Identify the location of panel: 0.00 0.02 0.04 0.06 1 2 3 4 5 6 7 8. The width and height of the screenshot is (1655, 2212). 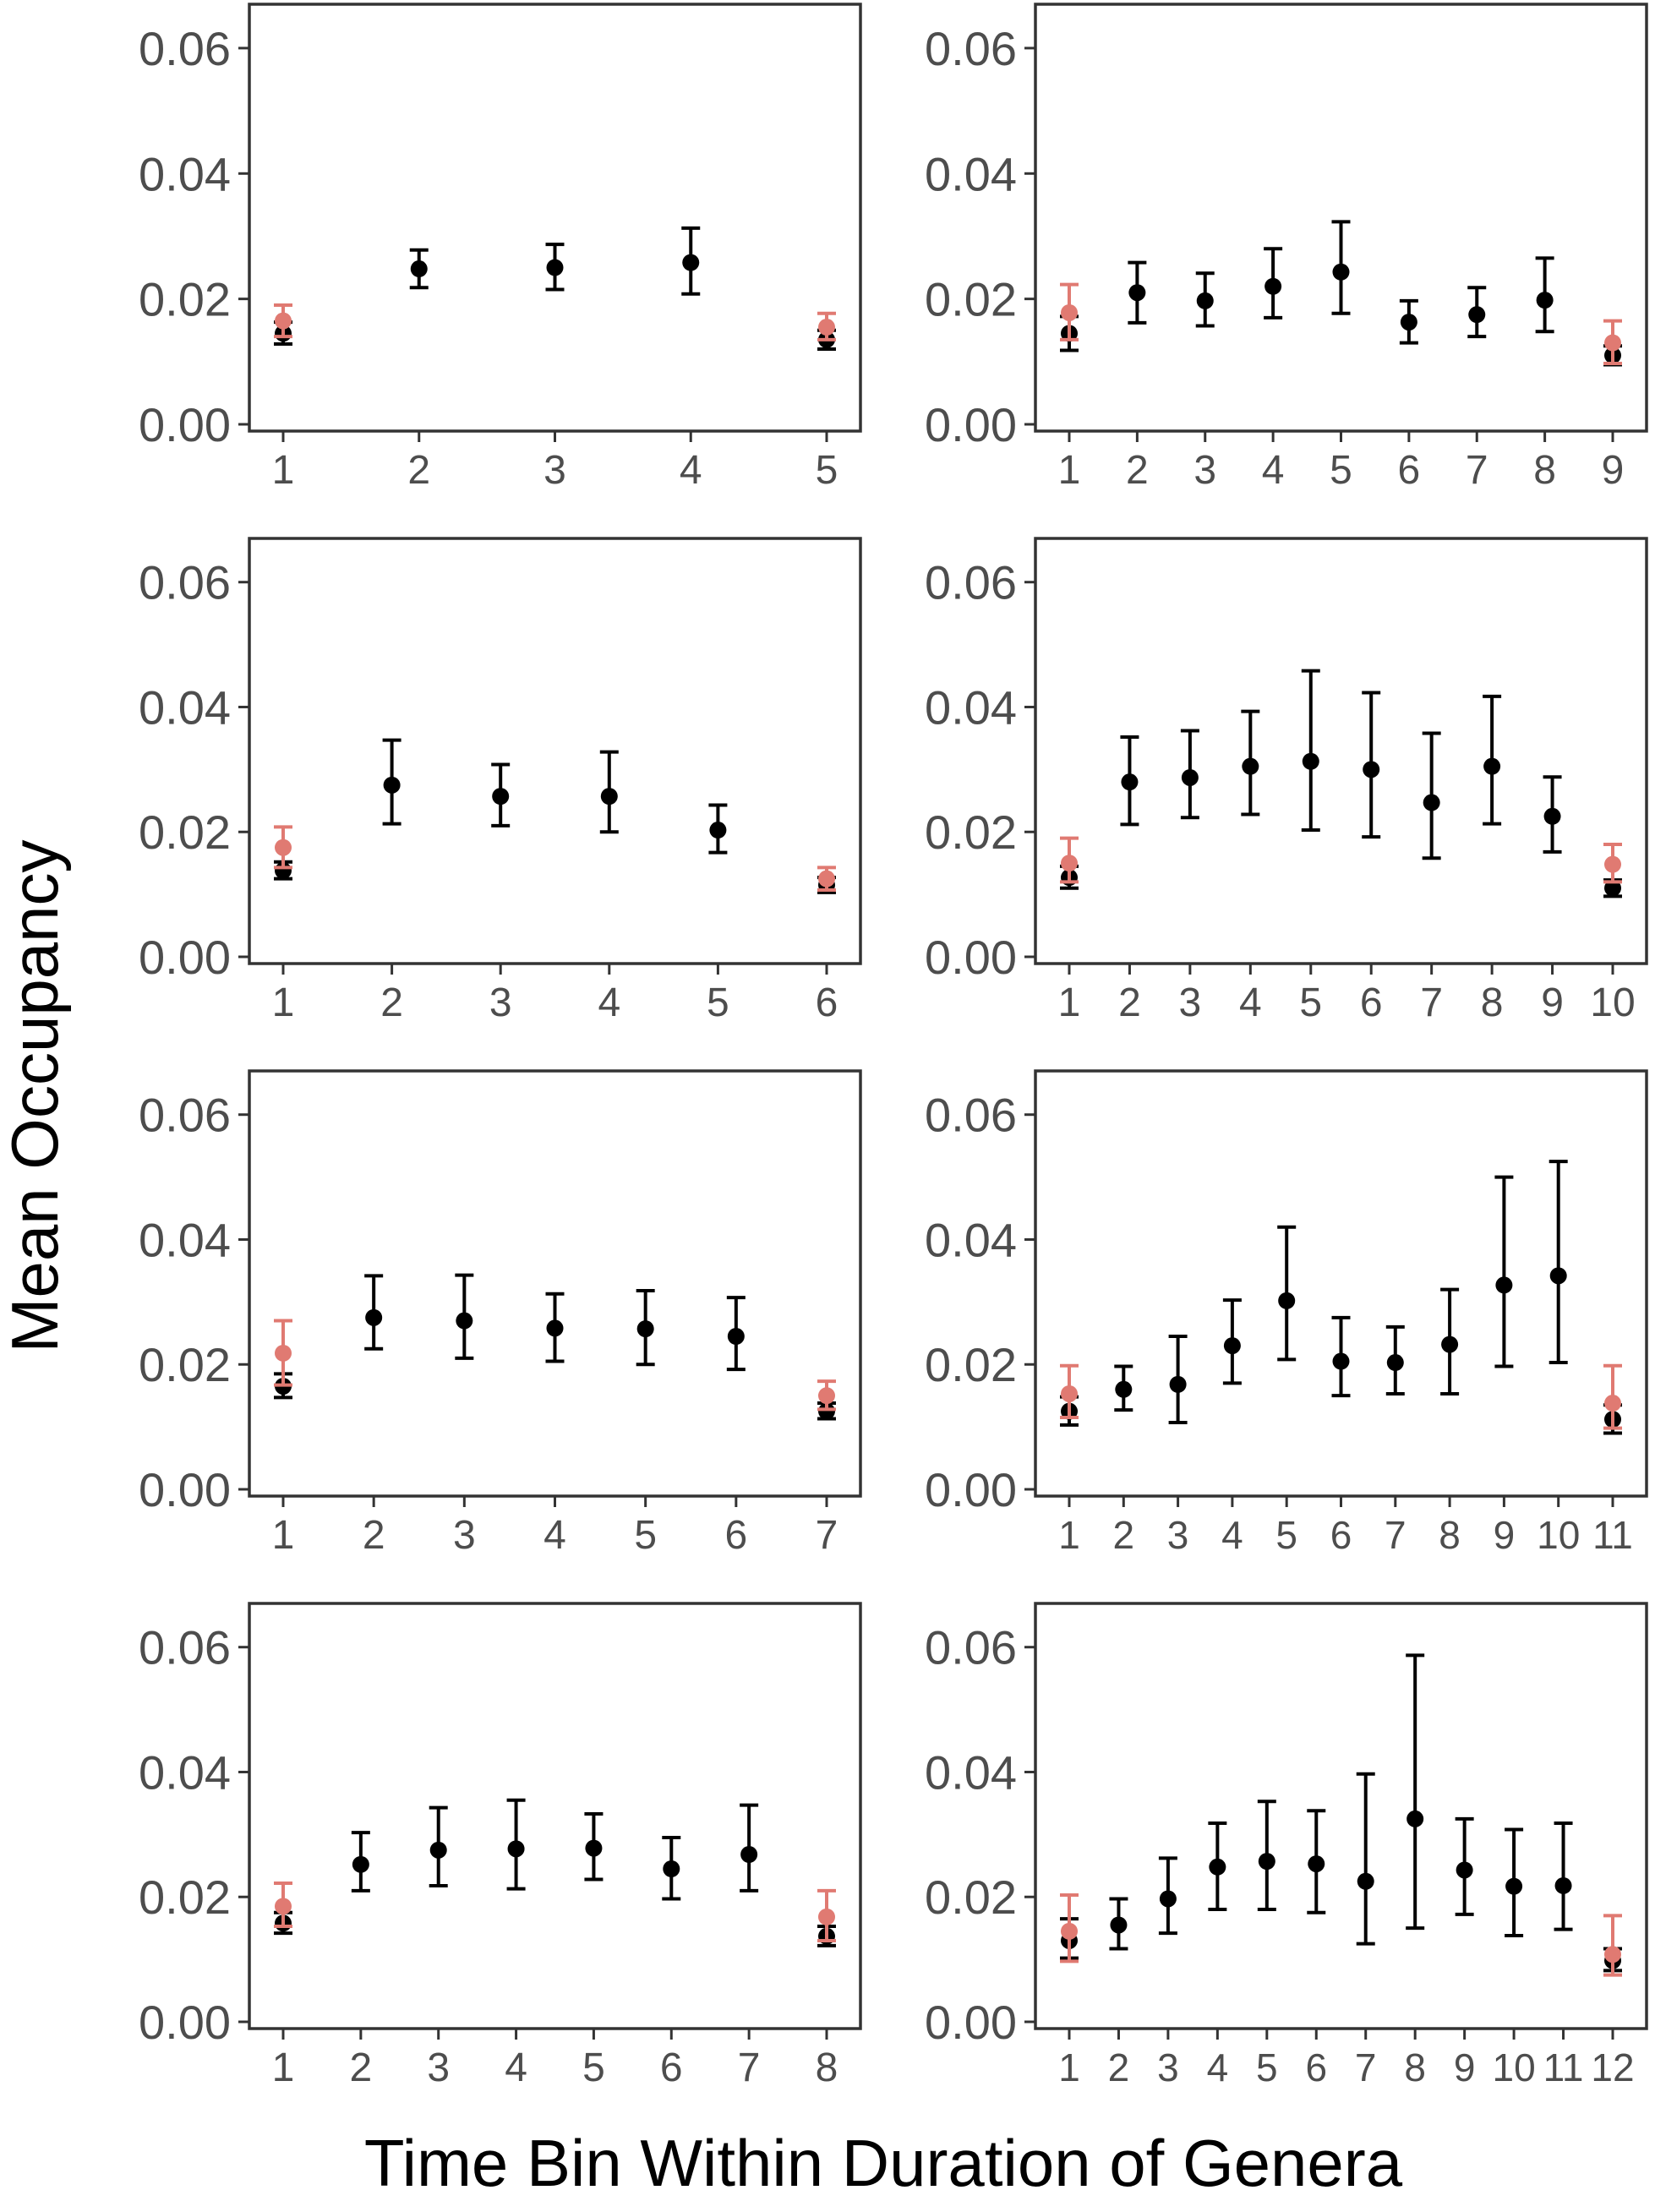
(500, 1846).